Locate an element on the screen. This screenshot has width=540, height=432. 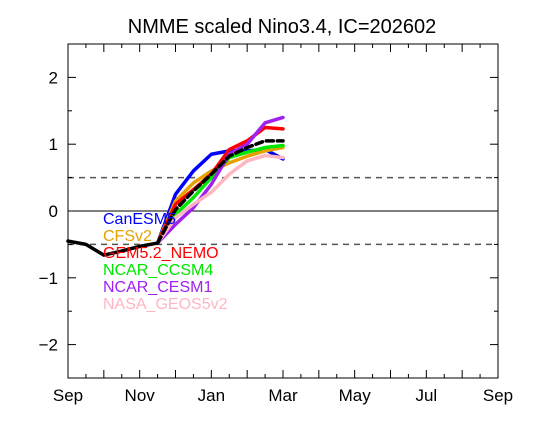
legend-entry-canesm5: CanESM5 is located at coordinates (139, 219).